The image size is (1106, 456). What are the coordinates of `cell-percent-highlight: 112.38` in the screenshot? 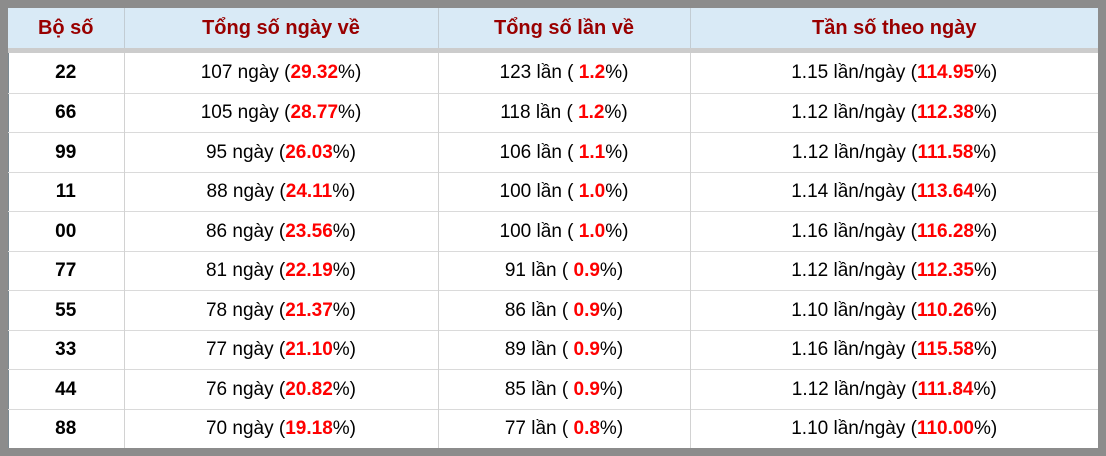 It's located at (945, 113).